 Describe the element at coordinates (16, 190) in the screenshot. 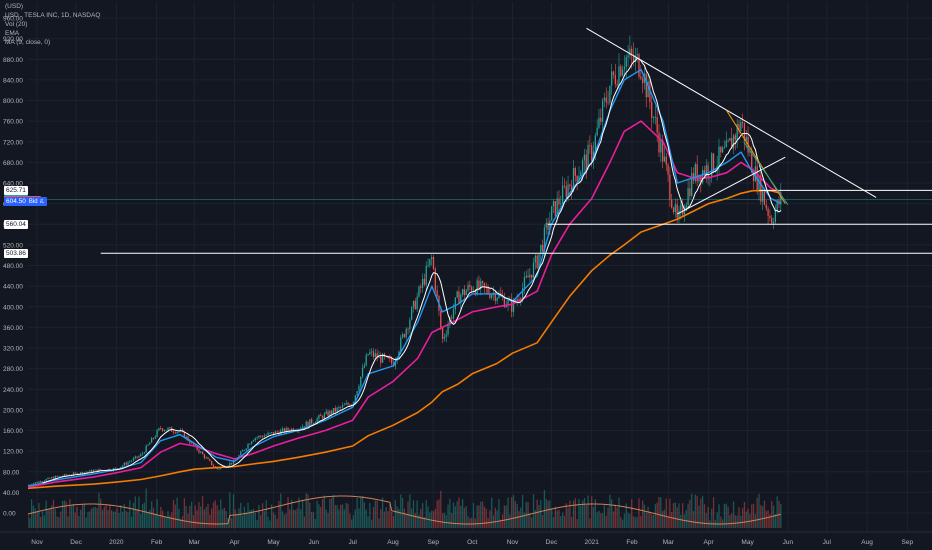

I see `price-tag-value: 625.71` at that location.